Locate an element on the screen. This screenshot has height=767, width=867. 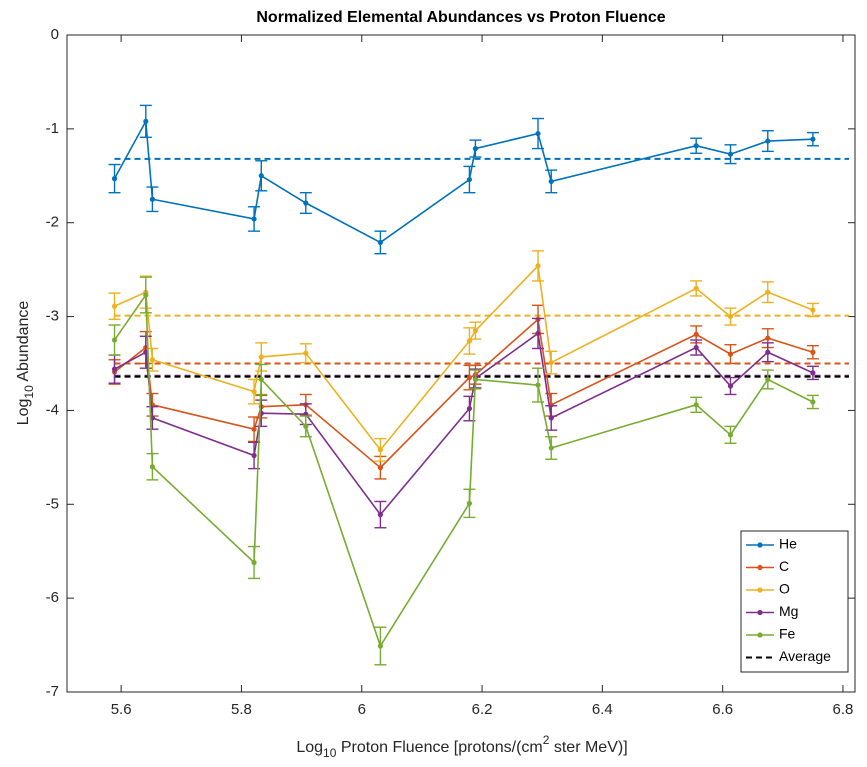
legend-label: He is located at coordinates (788, 544).